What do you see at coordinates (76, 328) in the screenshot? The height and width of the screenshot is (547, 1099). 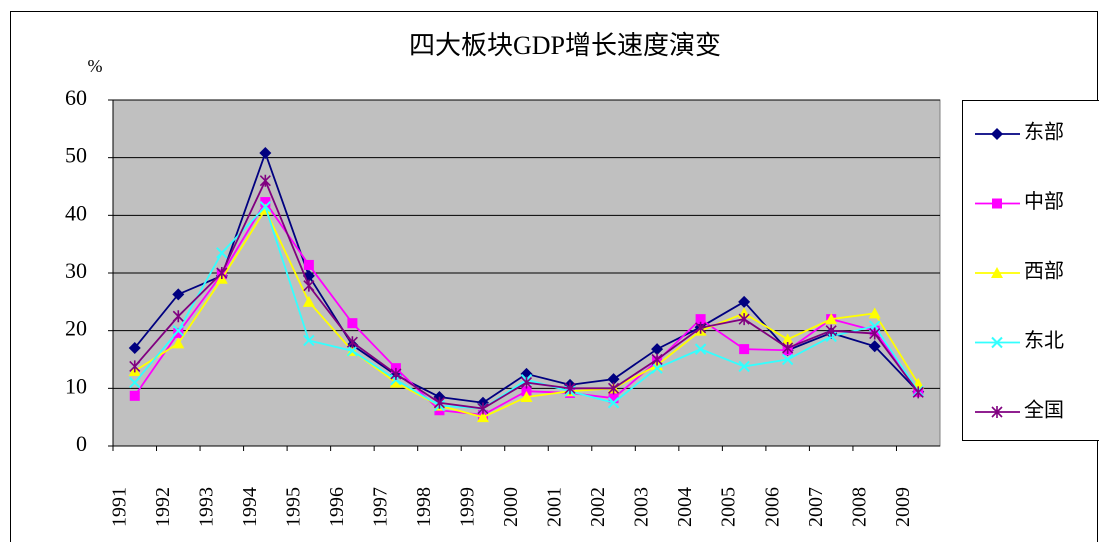 I see `y-tick-label: 20` at bounding box center [76, 328].